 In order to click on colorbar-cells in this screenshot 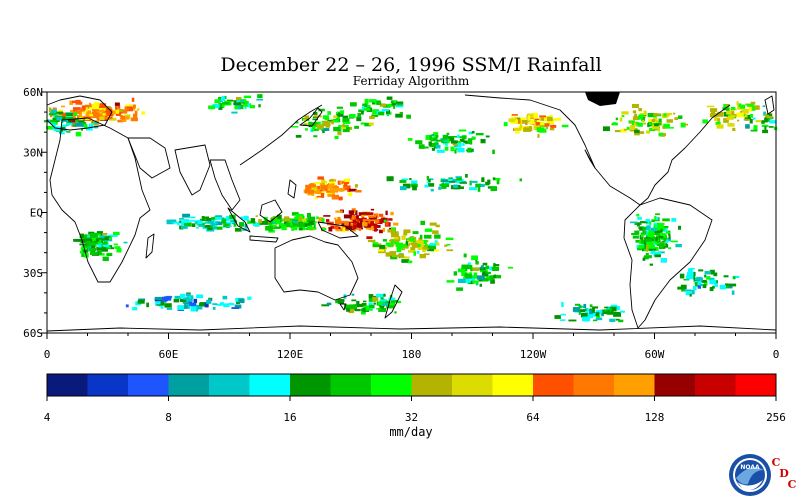, I will do `click(412, 385)`.